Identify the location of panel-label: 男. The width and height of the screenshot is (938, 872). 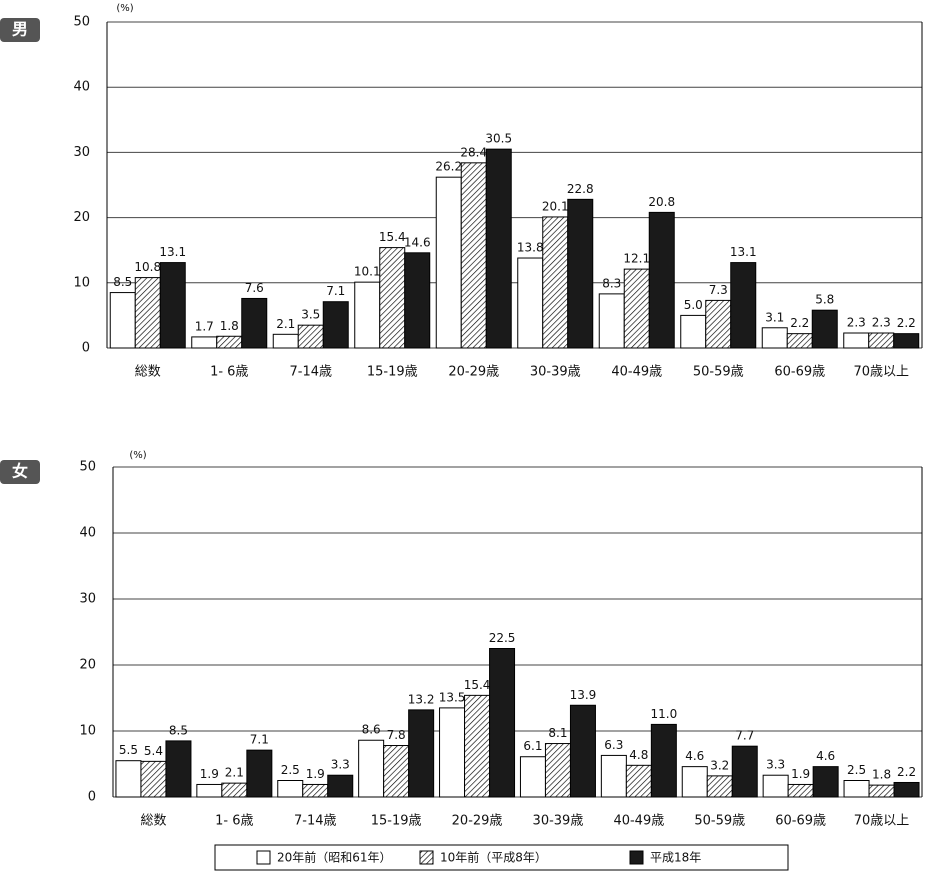
(20, 29).